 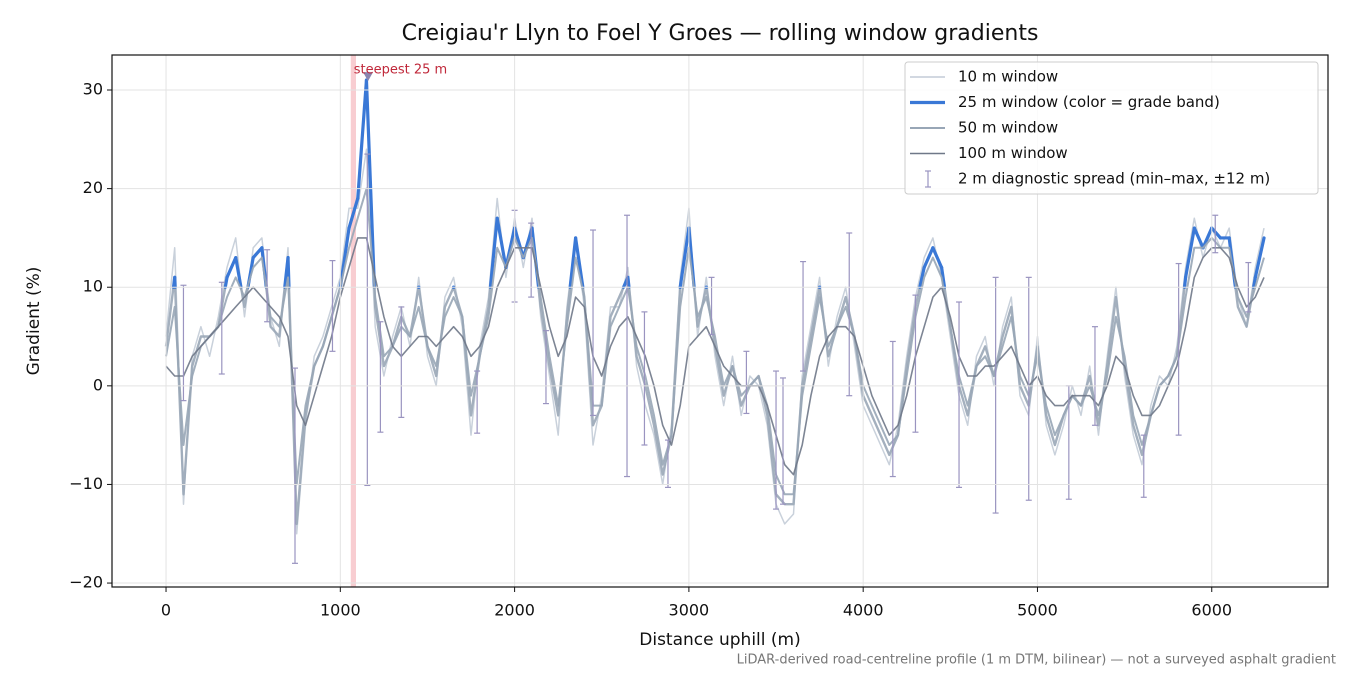 I want to click on x-tick-label: 5000, so click(x=1037, y=610).